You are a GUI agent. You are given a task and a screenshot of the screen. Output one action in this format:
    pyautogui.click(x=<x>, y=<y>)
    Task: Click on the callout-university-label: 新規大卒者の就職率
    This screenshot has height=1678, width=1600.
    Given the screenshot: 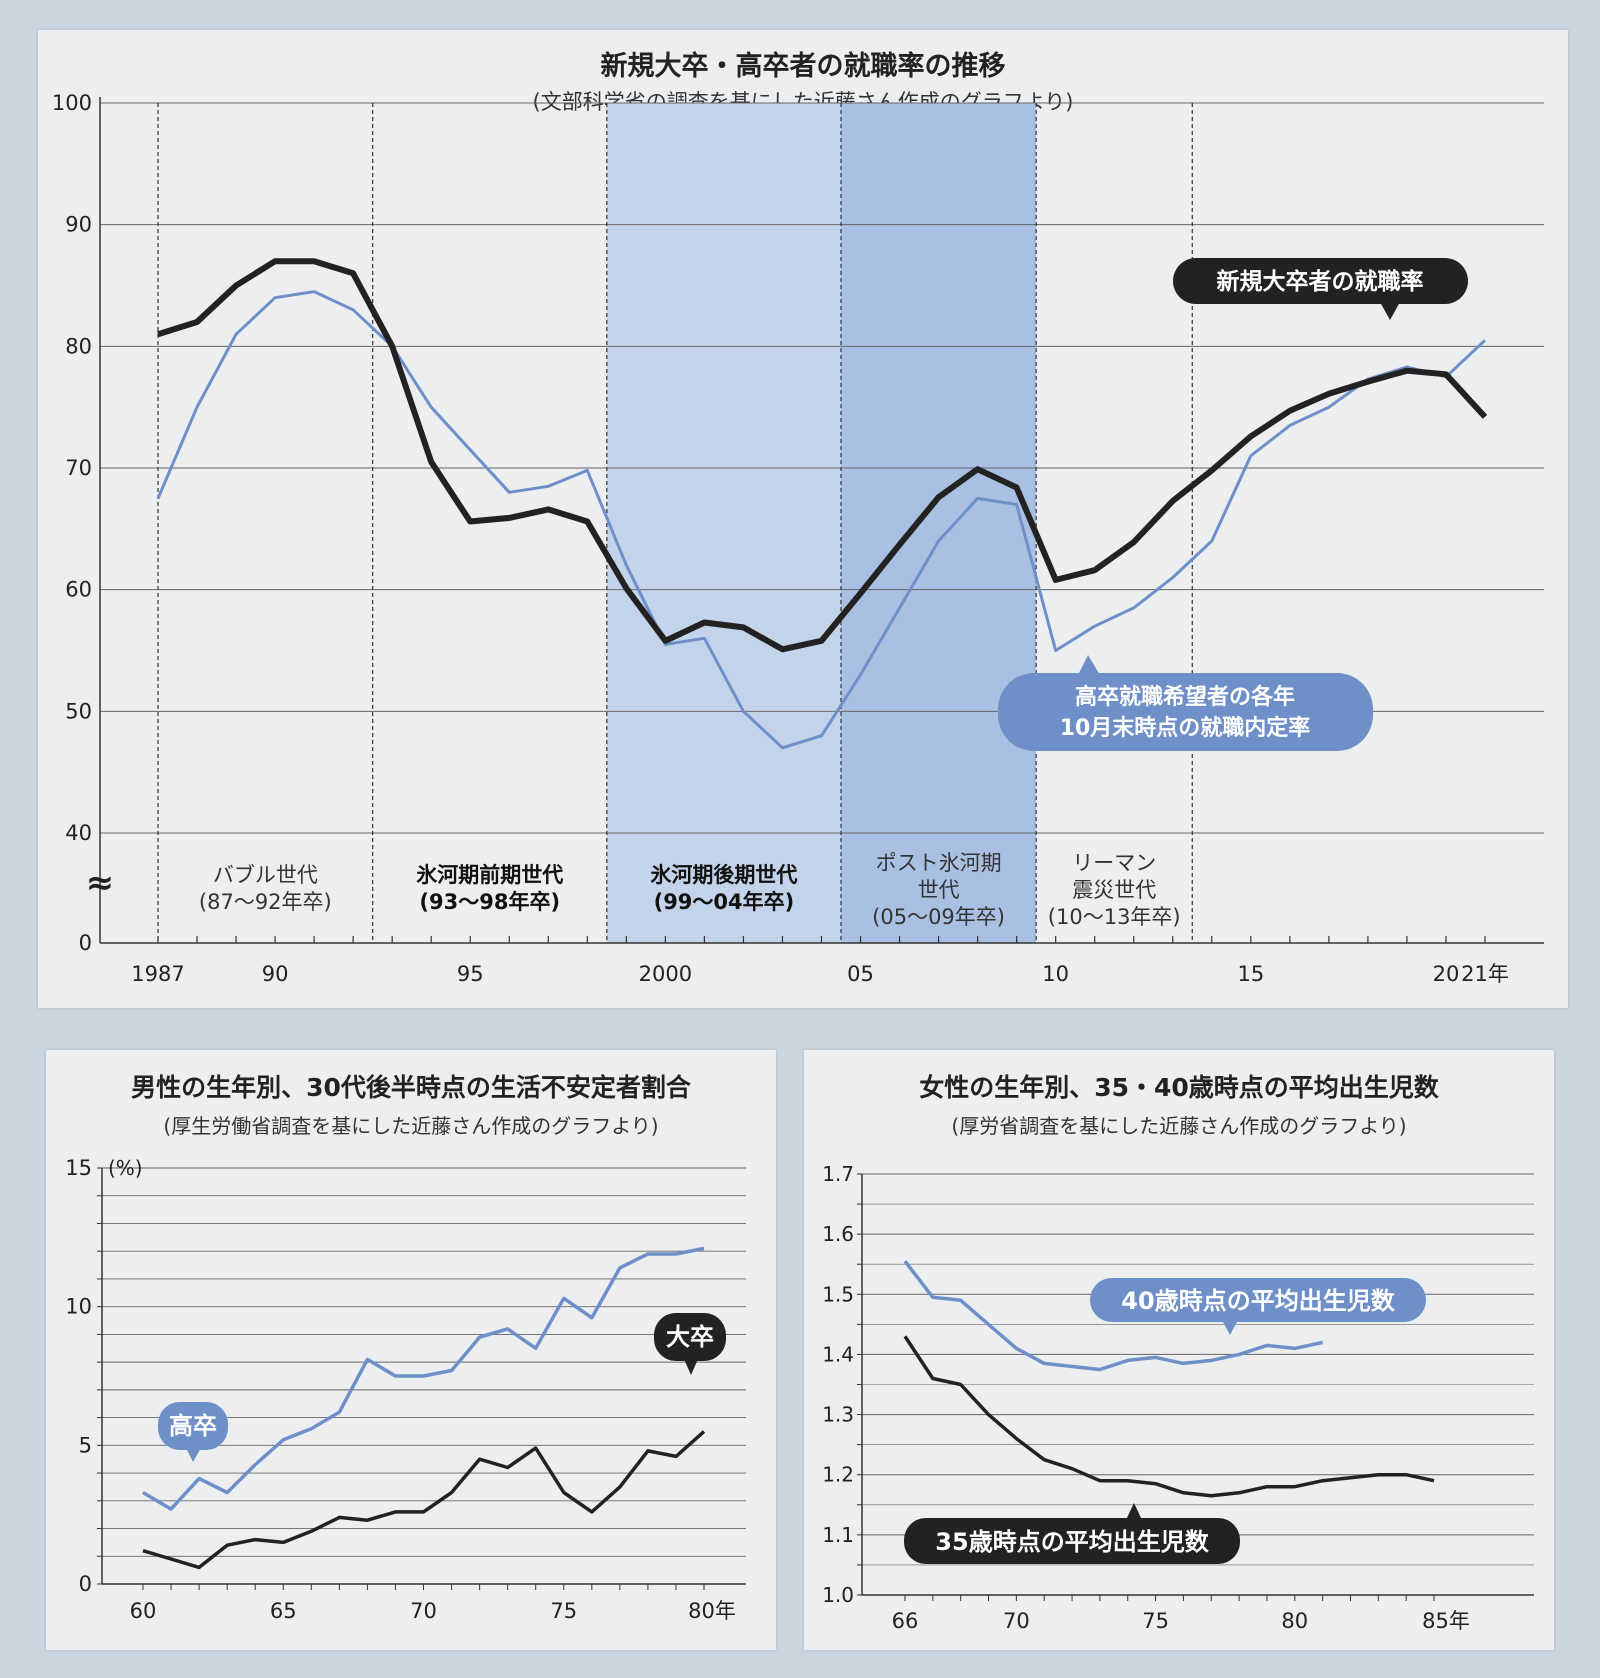 What is the action you would take?
    pyautogui.click(x=1320, y=281)
    